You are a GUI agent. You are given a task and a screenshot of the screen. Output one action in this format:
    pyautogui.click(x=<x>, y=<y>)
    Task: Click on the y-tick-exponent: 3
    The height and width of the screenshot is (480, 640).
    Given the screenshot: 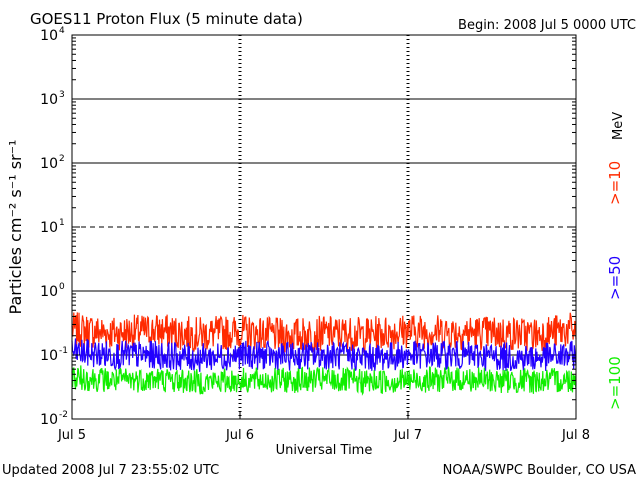 What is the action you would take?
    pyautogui.click(x=62, y=95)
    